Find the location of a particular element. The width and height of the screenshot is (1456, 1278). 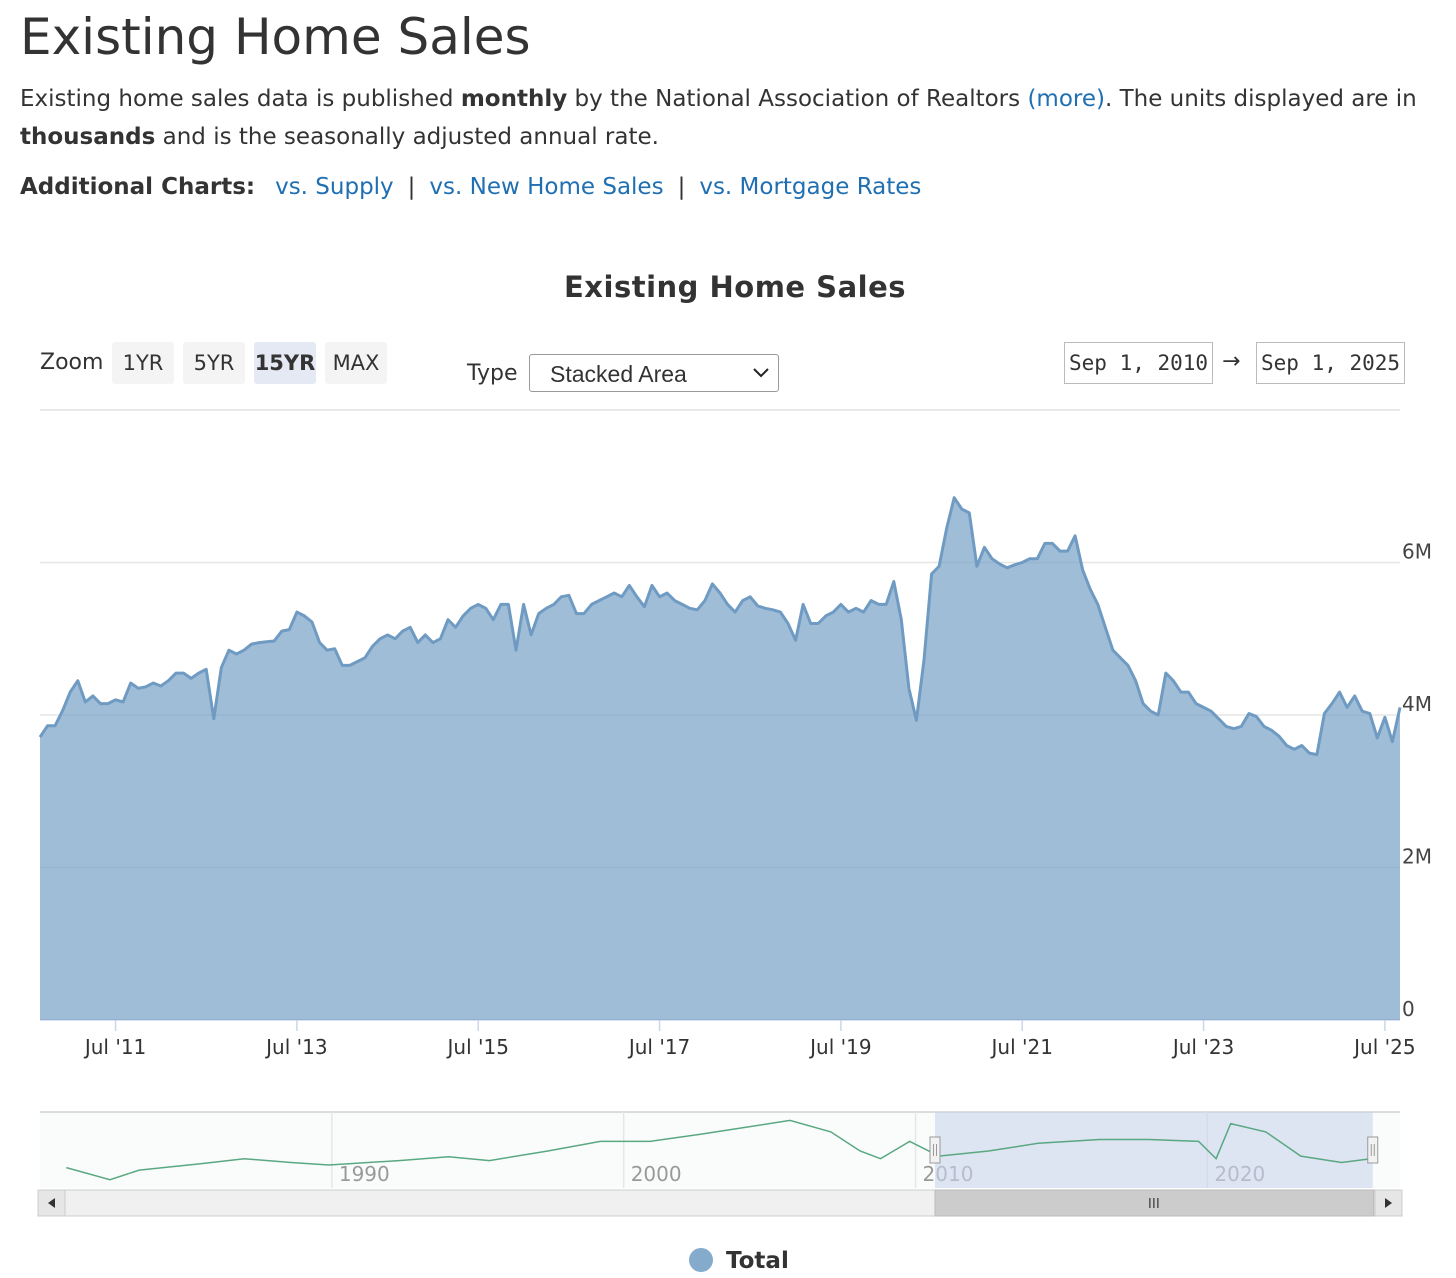

text: Existing home sales data is published is located at coordinates (240, 99).